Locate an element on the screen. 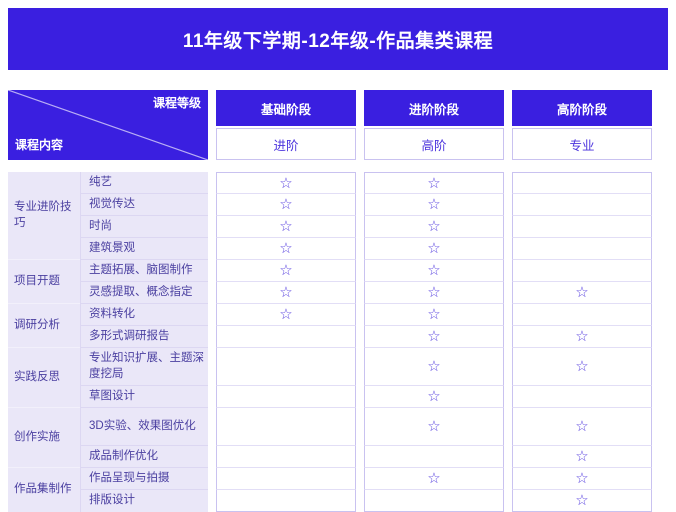 This screenshot has width=676, height=512. row-item-label: 灵感提取、概念指定 is located at coordinates (144, 293).